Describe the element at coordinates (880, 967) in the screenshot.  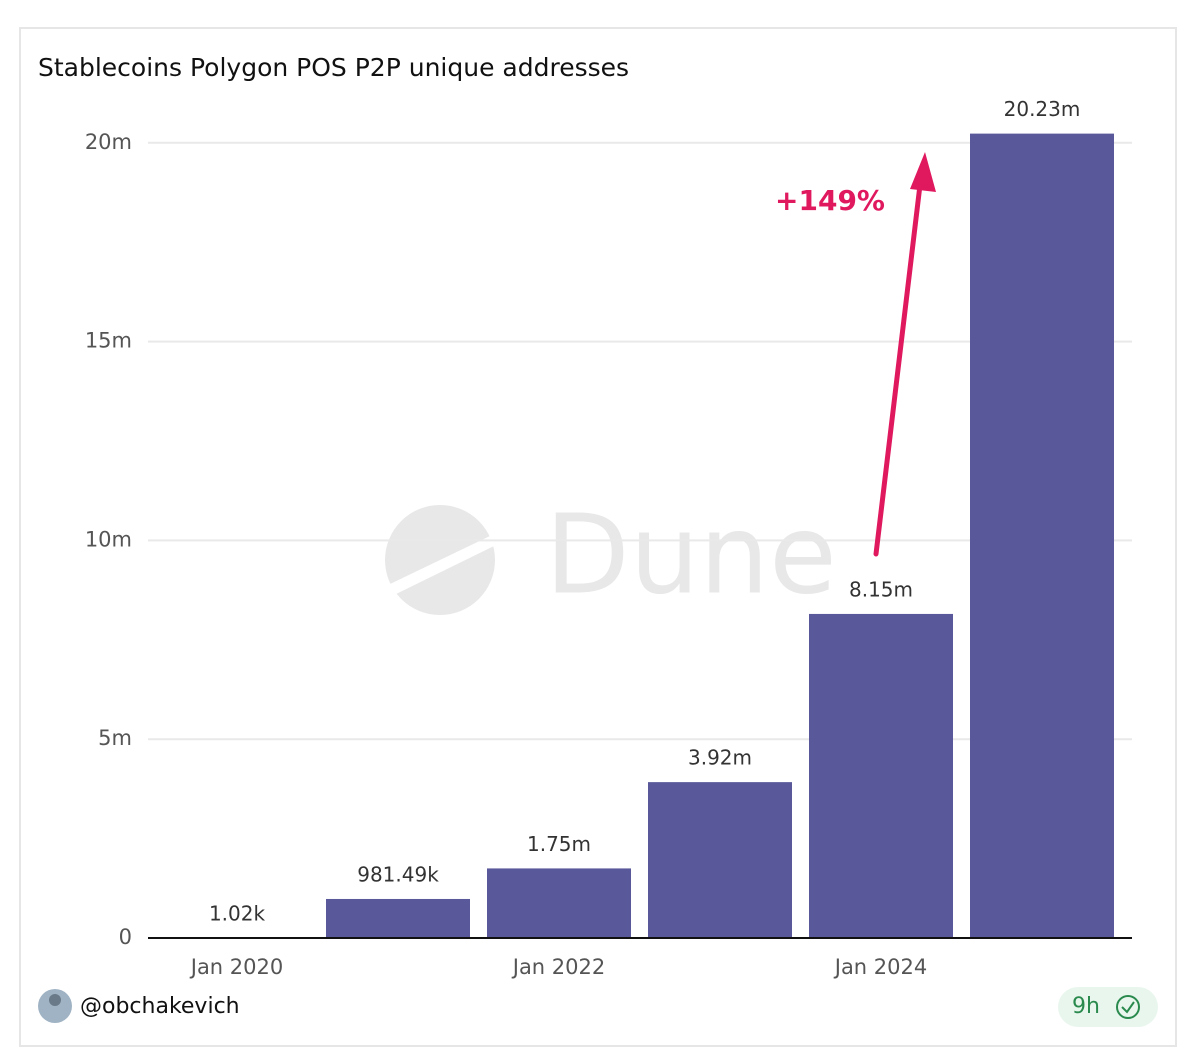
I see `x-tick-label: Jan 2024` at that location.